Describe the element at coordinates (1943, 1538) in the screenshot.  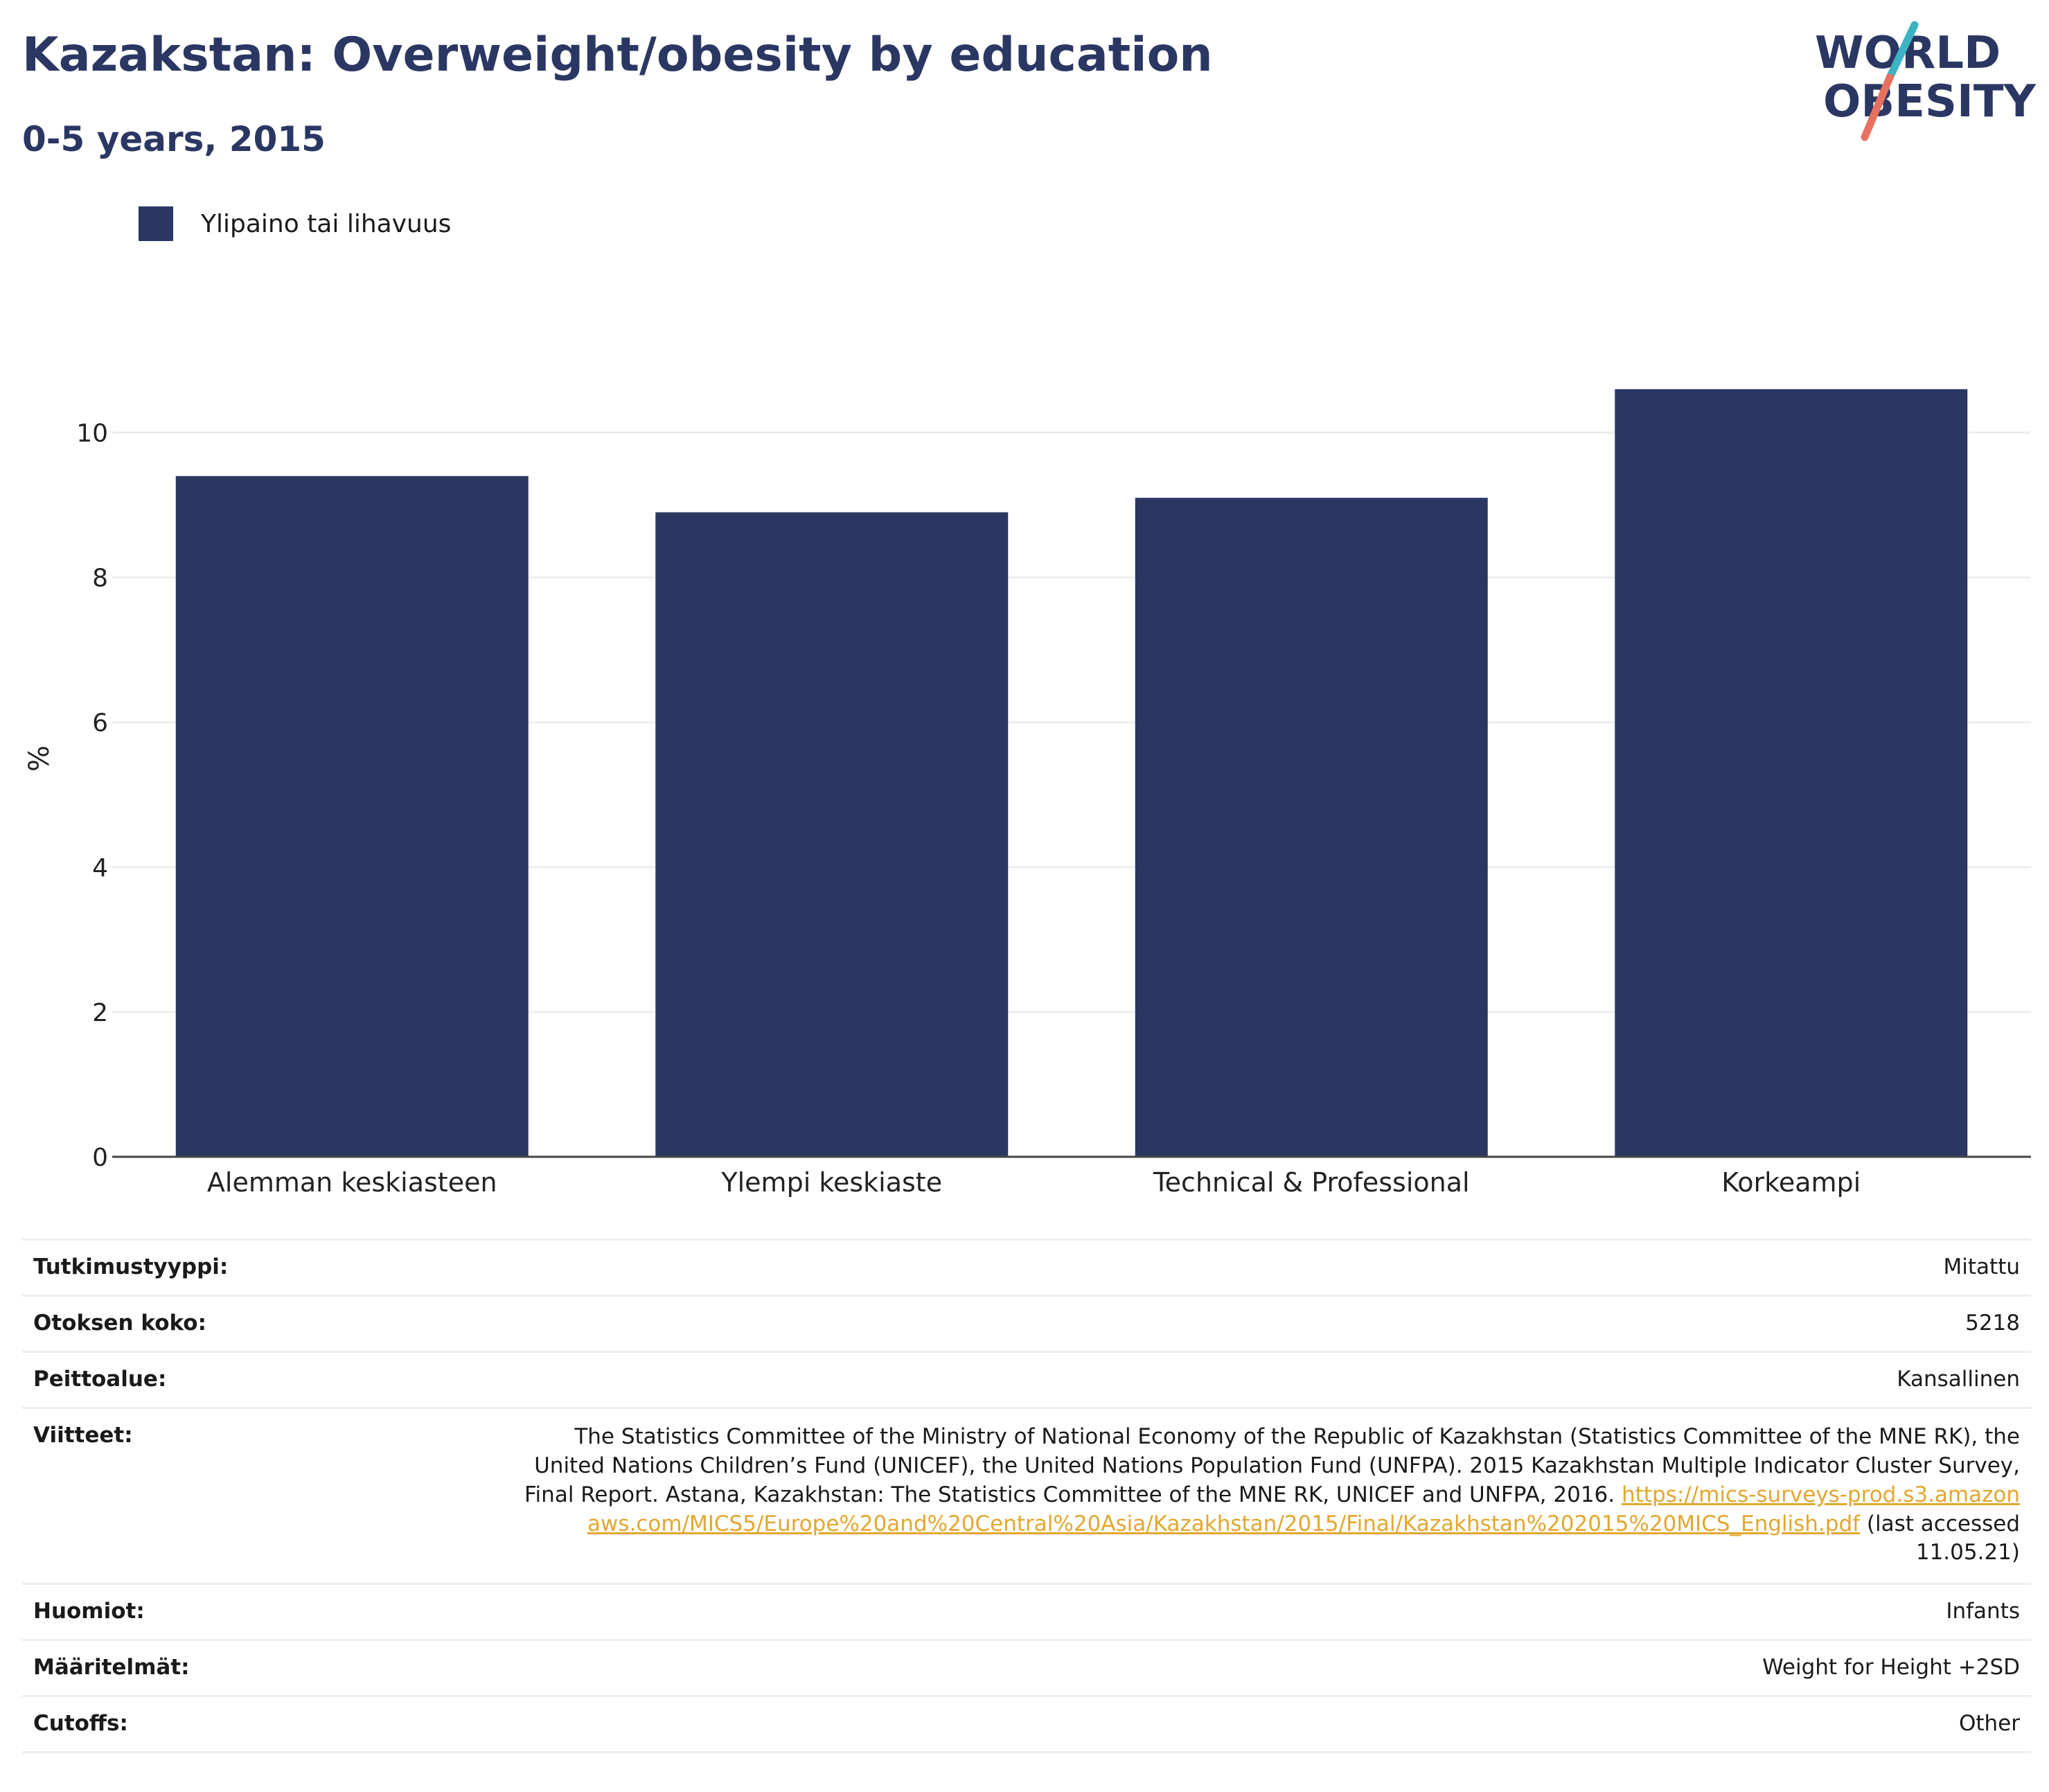
I see `reference-suffix: (last accessed 11.05.21)` at that location.